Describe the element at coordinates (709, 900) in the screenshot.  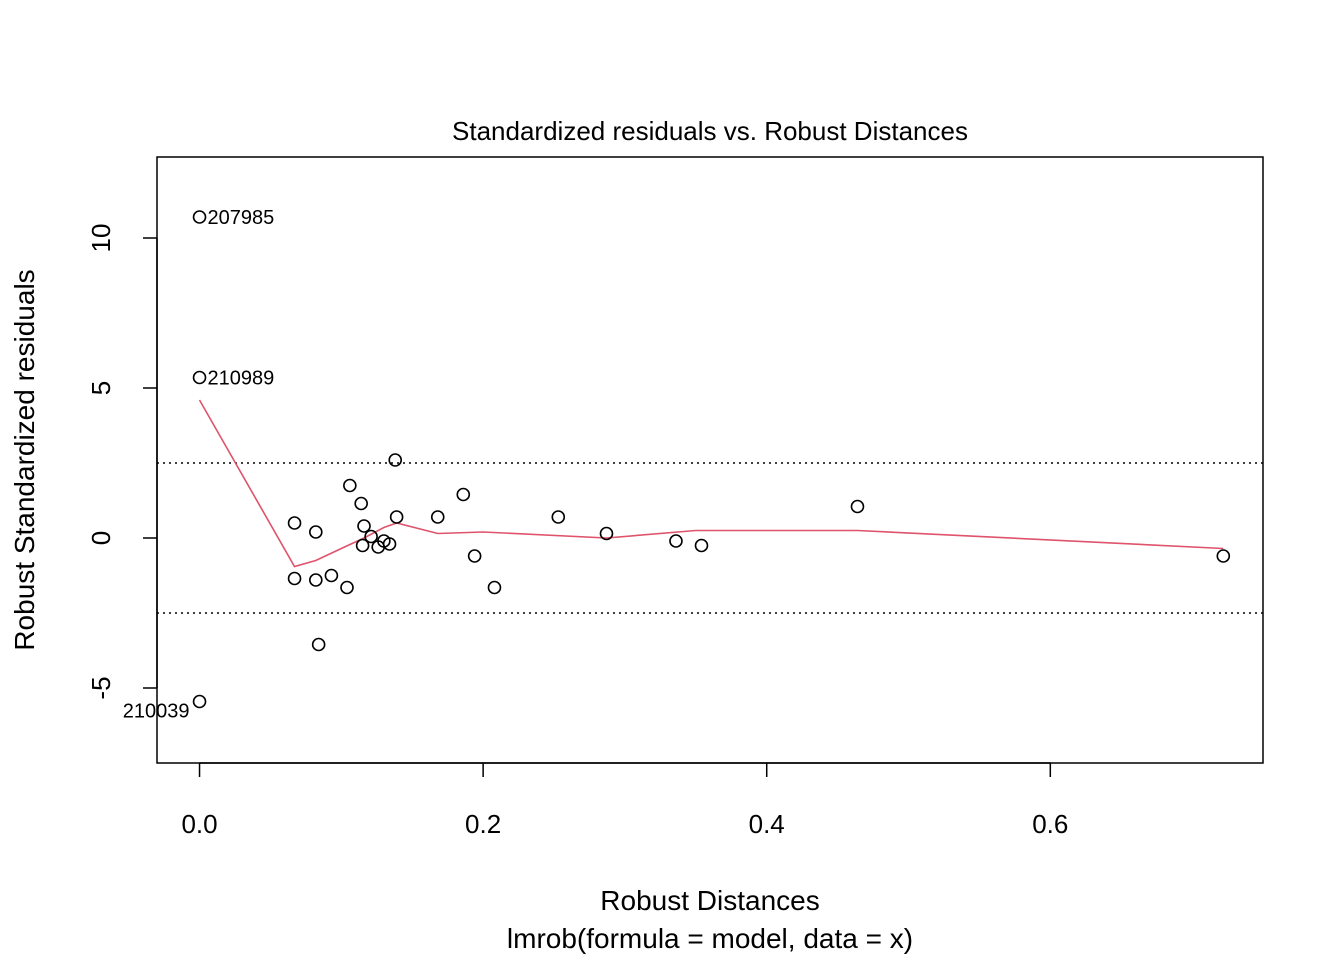
I see `x-axis-label: Robust Distances` at that location.